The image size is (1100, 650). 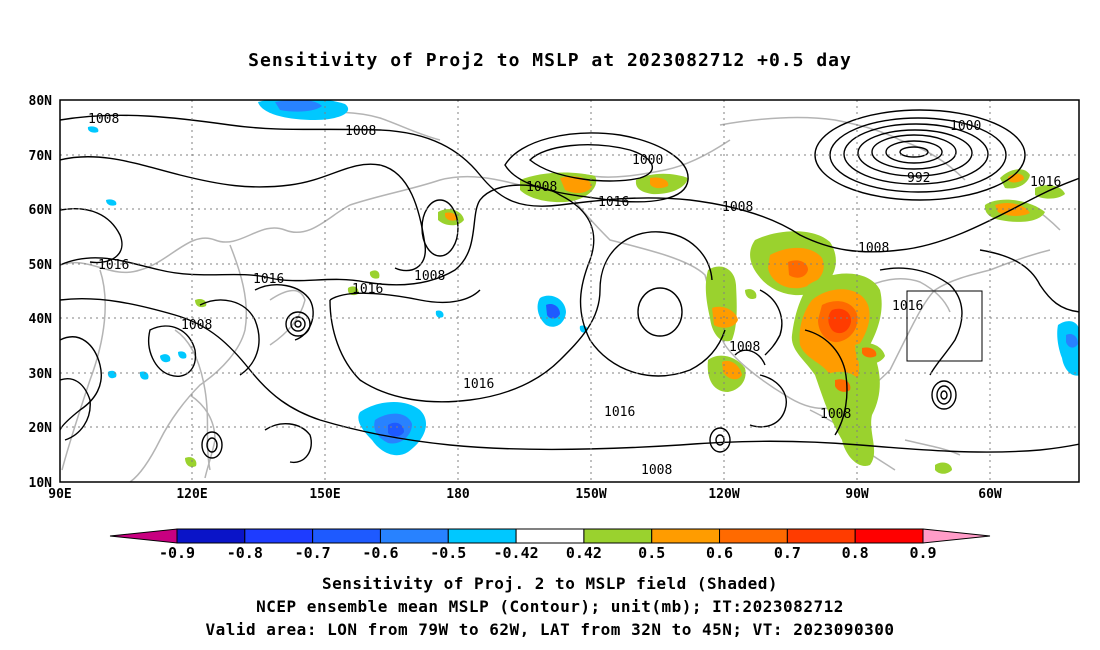 I want to click on lon-label-150e: 150E, so click(x=324, y=494).